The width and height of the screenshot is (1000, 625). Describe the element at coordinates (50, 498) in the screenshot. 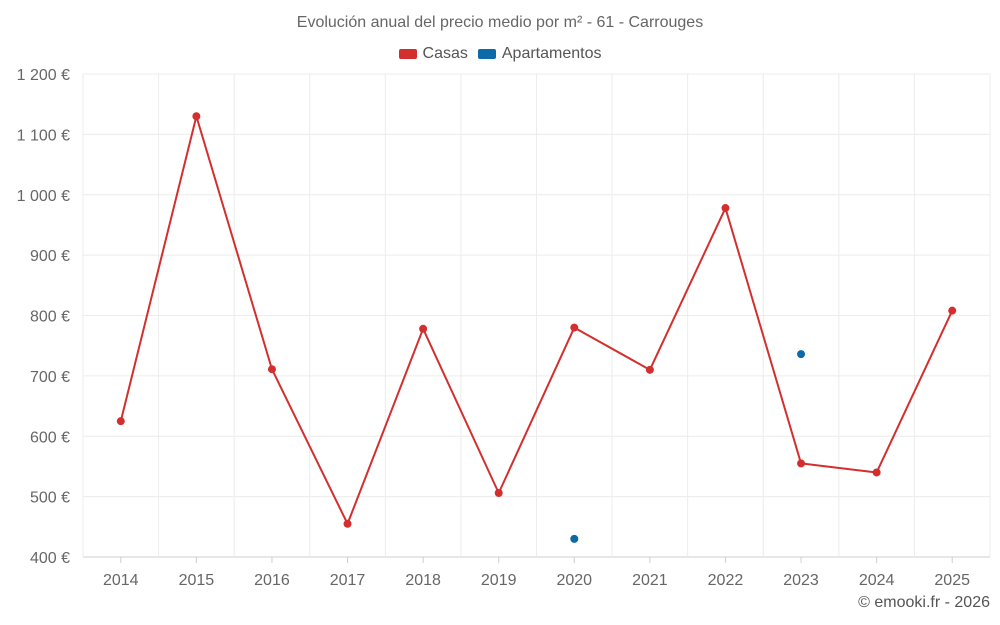

I see `y-tick-label: 500 €` at that location.